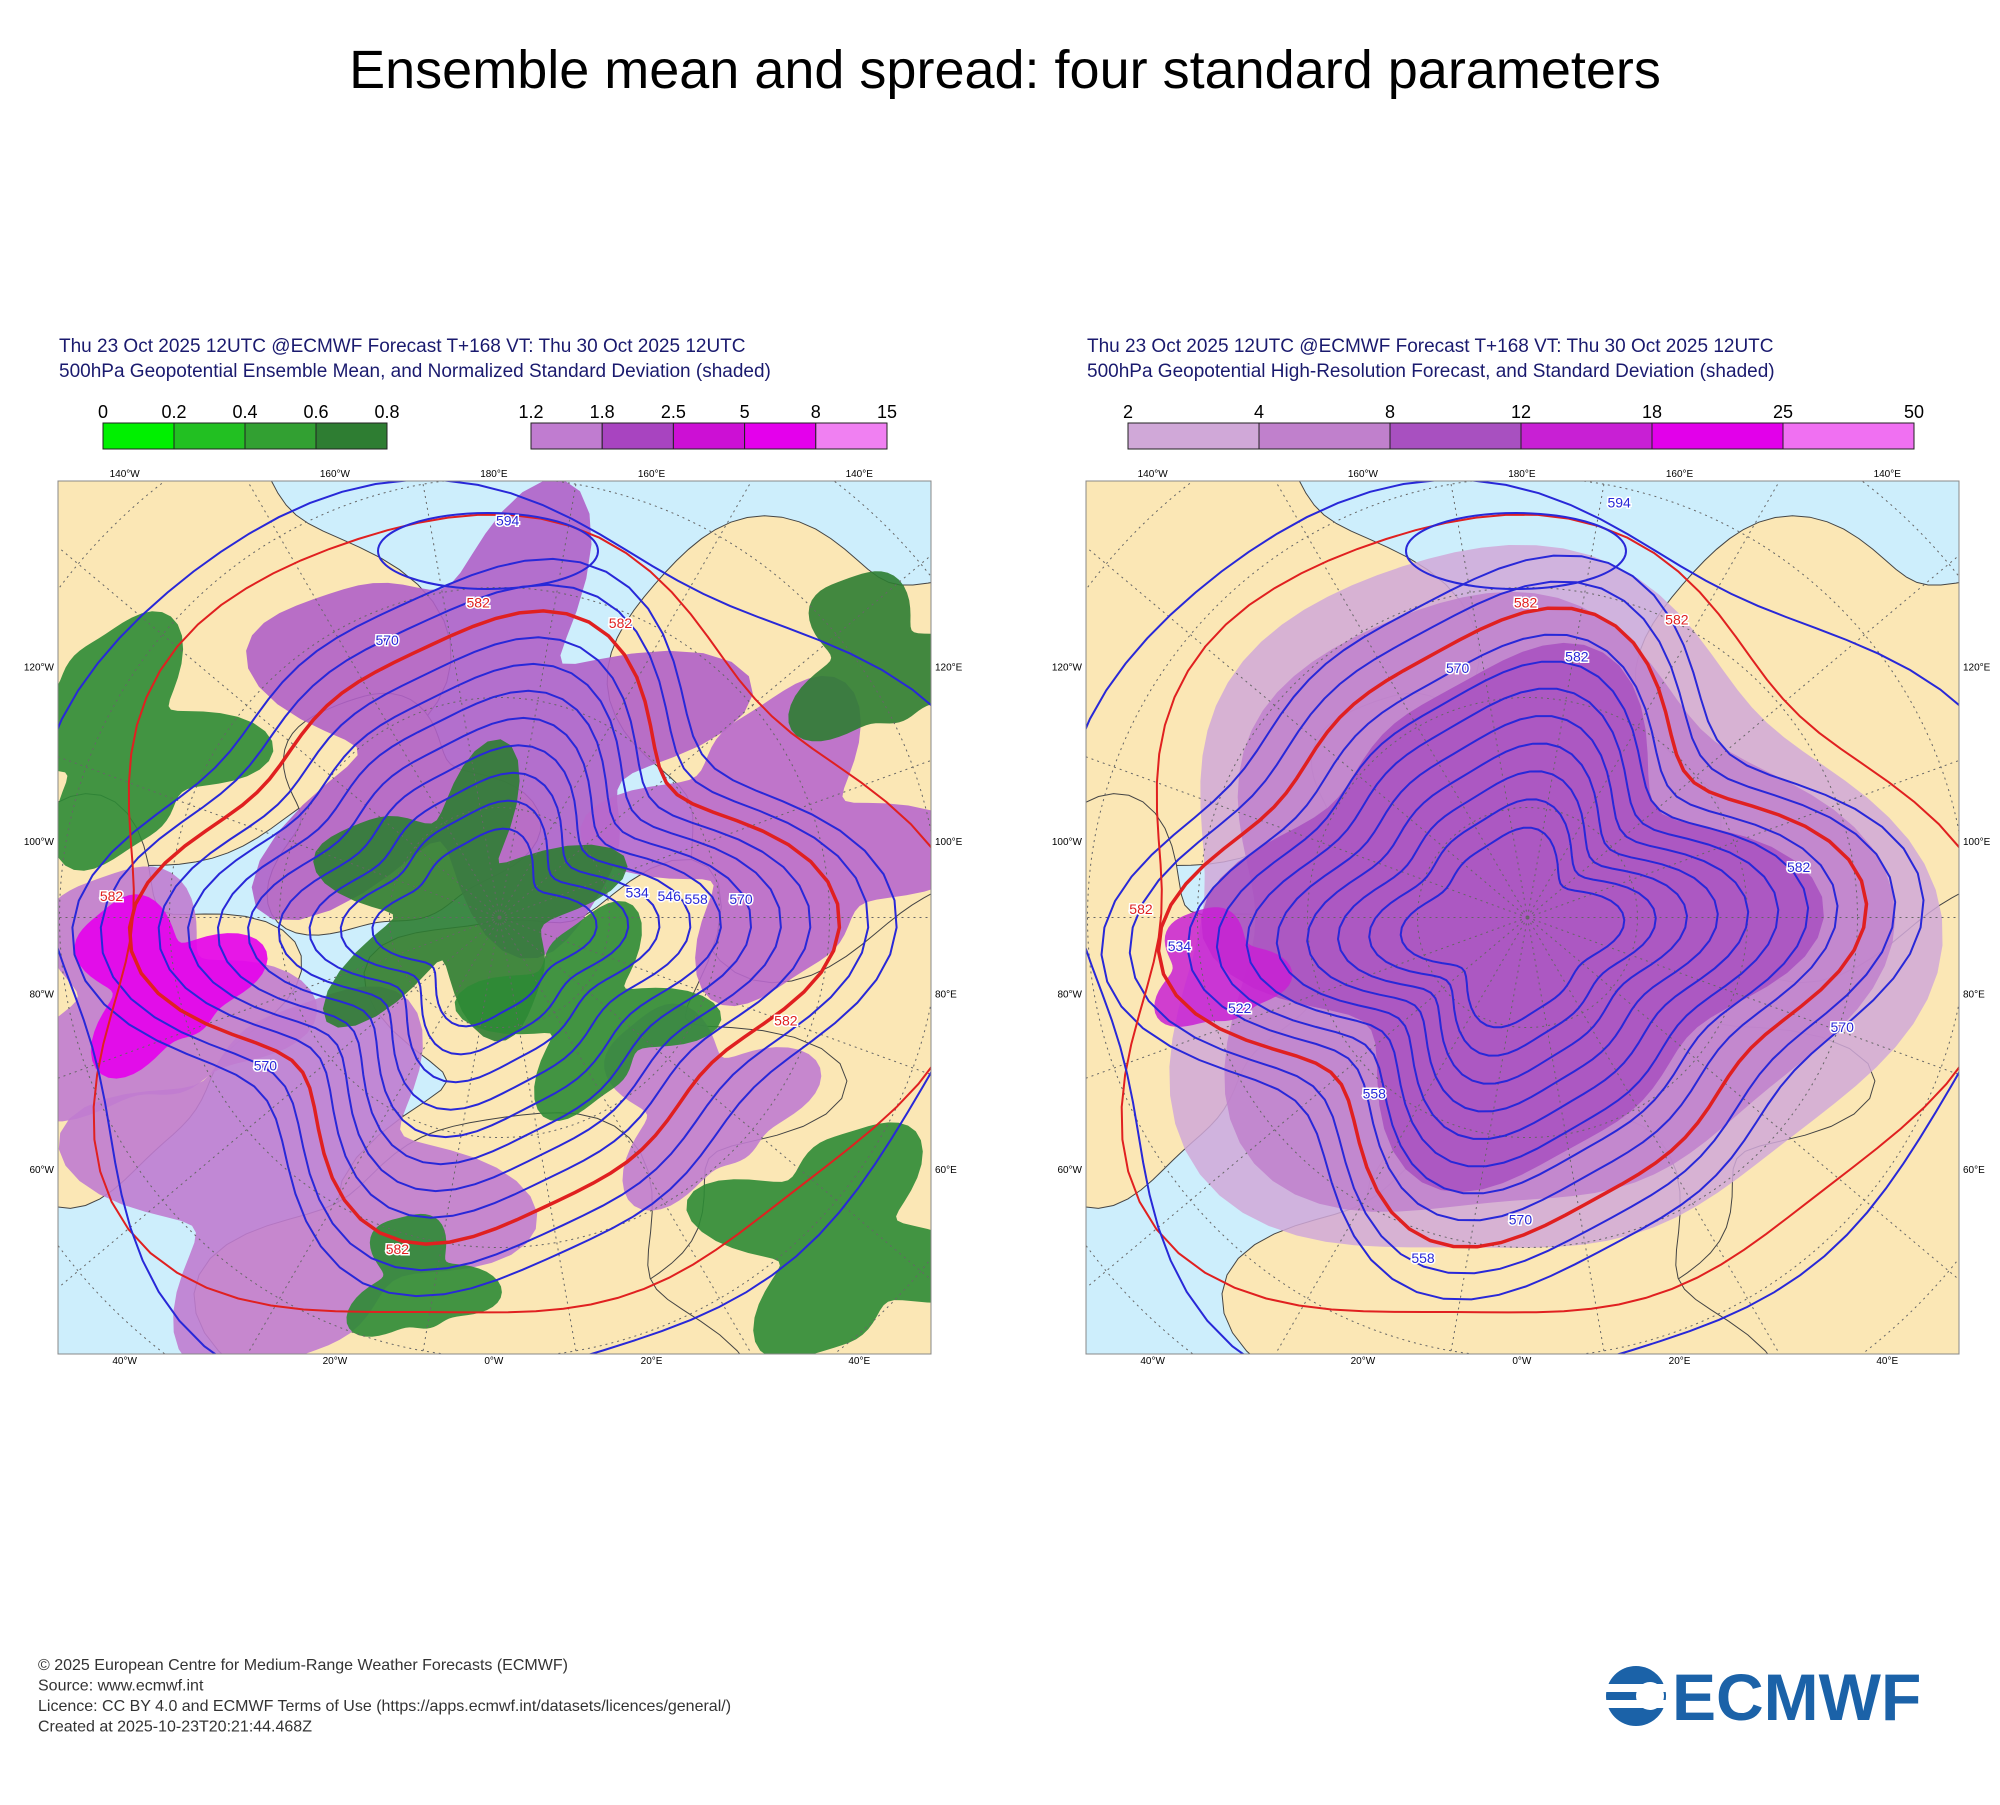 The width and height of the screenshot is (2000, 1805). What do you see at coordinates (1153, 474) in the screenshot?
I see `longitude-label: 140°W` at bounding box center [1153, 474].